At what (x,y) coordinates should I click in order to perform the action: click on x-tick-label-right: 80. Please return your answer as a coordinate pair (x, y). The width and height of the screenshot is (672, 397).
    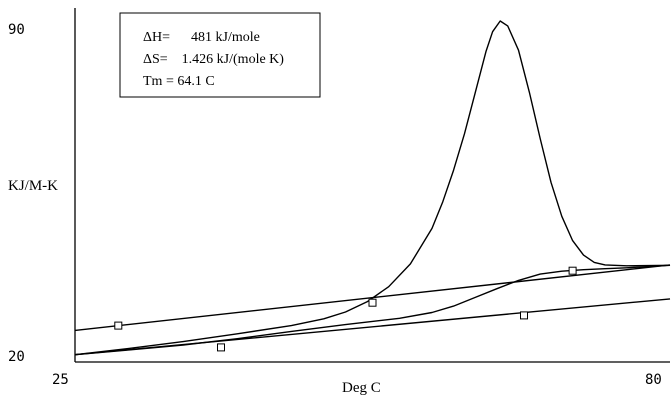
    Looking at the image, I should click on (653, 380).